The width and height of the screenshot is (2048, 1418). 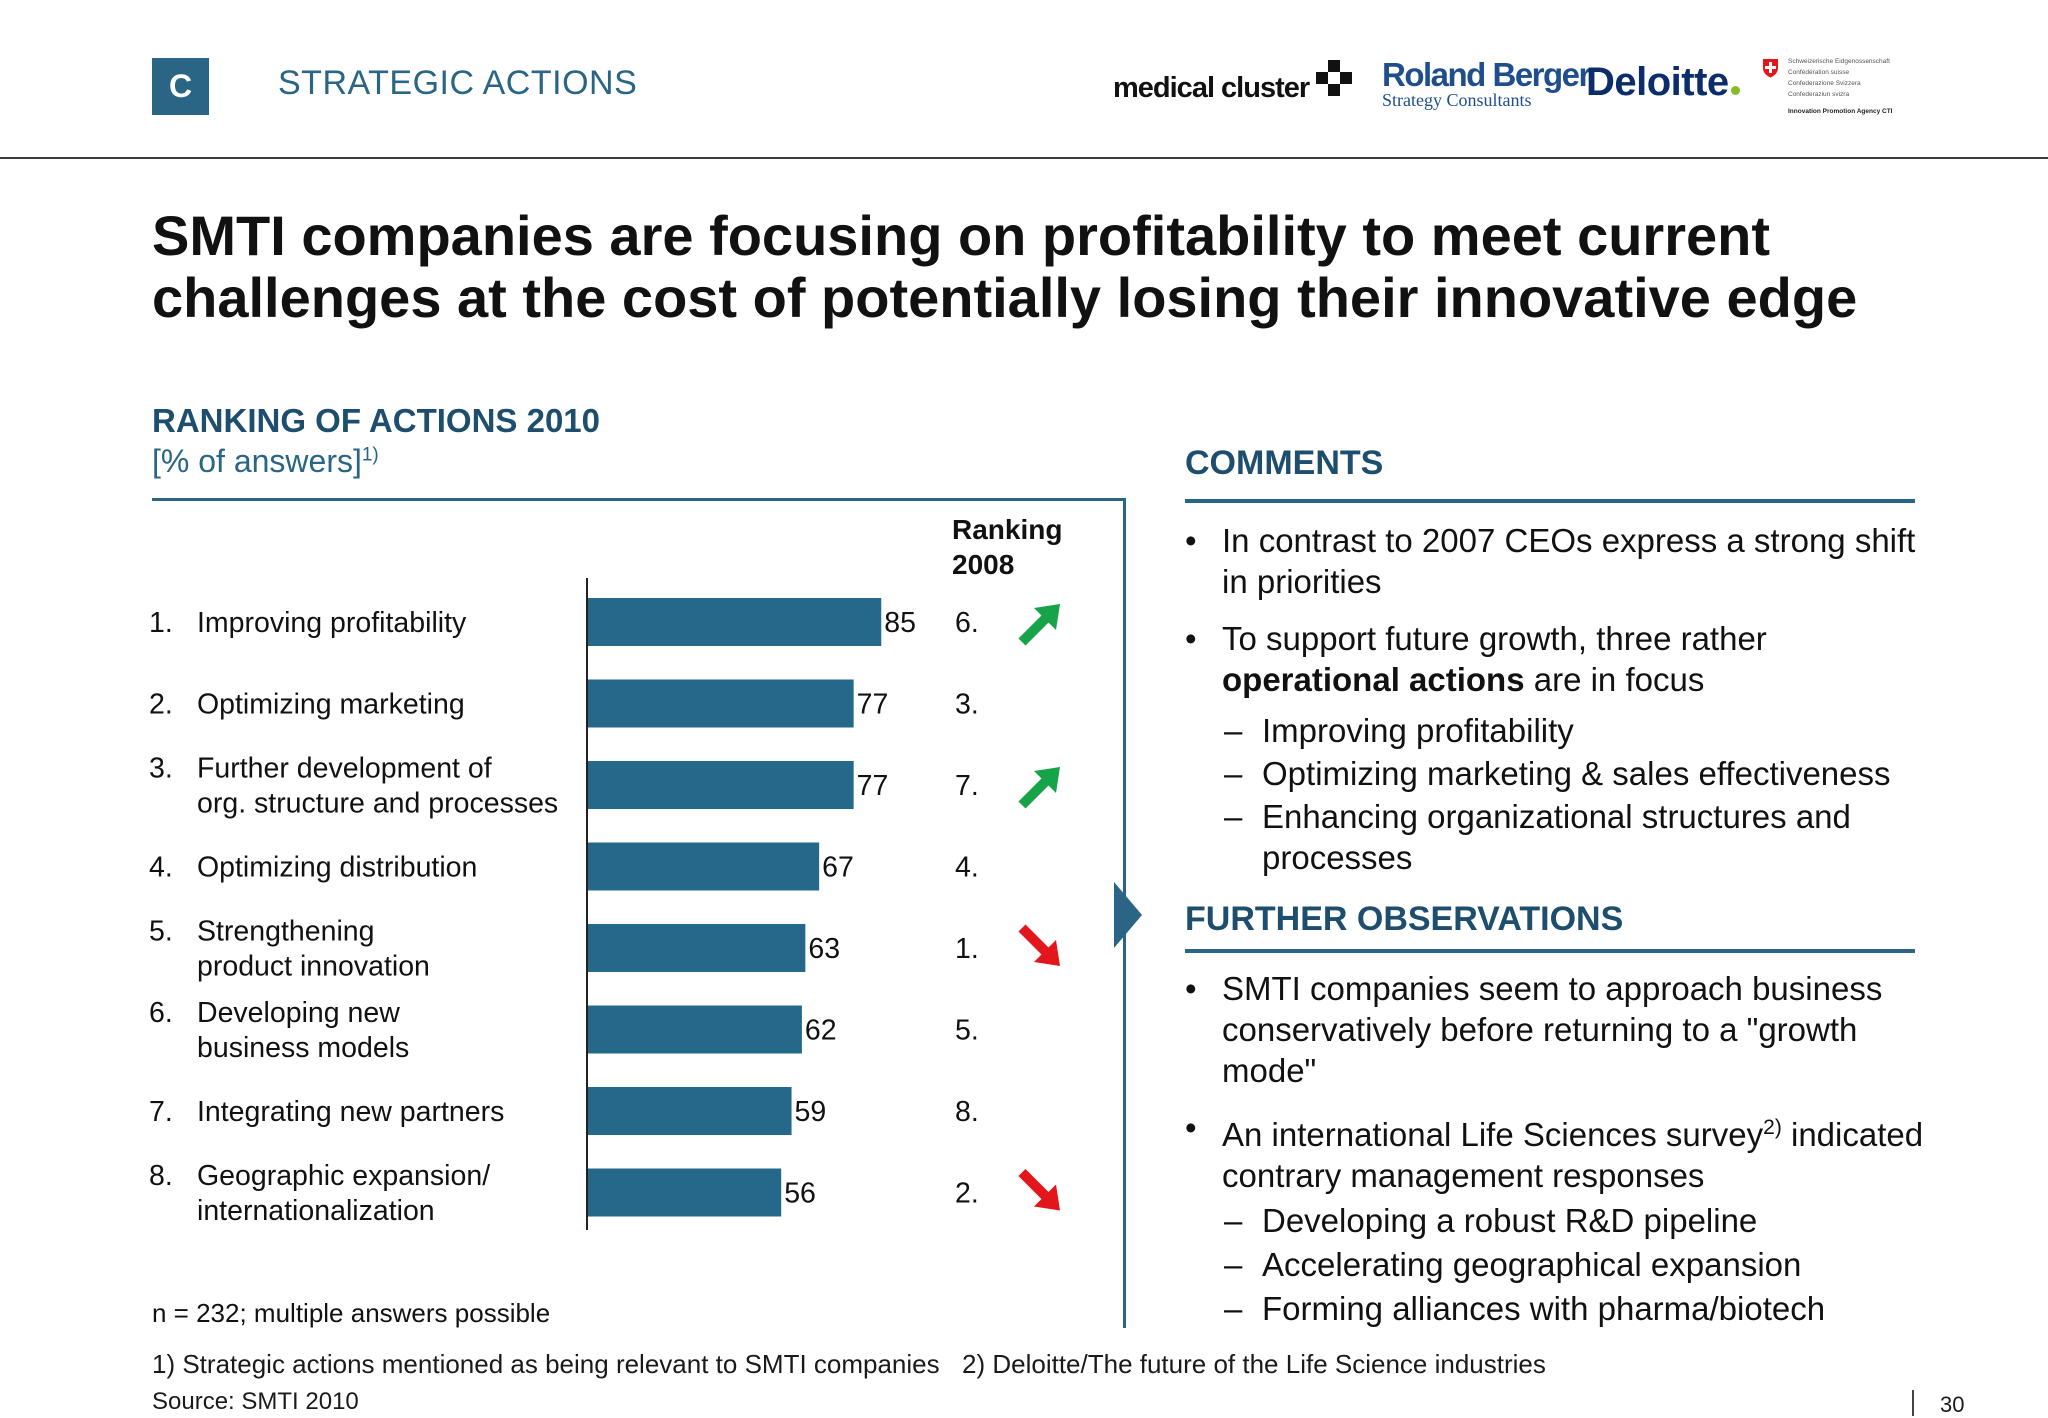 What do you see at coordinates (1418, 730) in the screenshot?
I see `comment-subitem-1: Improving profitability` at bounding box center [1418, 730].